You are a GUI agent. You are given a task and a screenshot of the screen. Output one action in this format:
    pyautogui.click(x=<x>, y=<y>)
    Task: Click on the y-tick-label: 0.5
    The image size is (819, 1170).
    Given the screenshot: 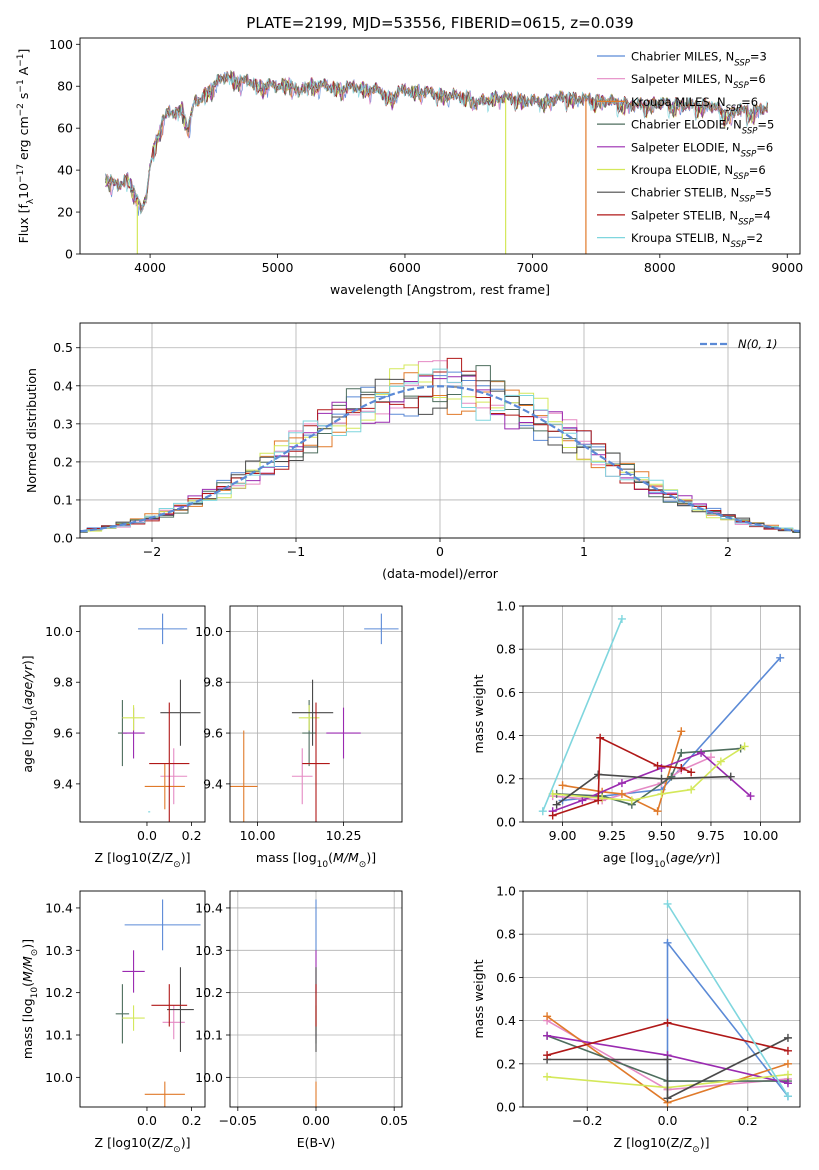 What is the action you would take?
    pyautogui.click(x=63, y=347)
    